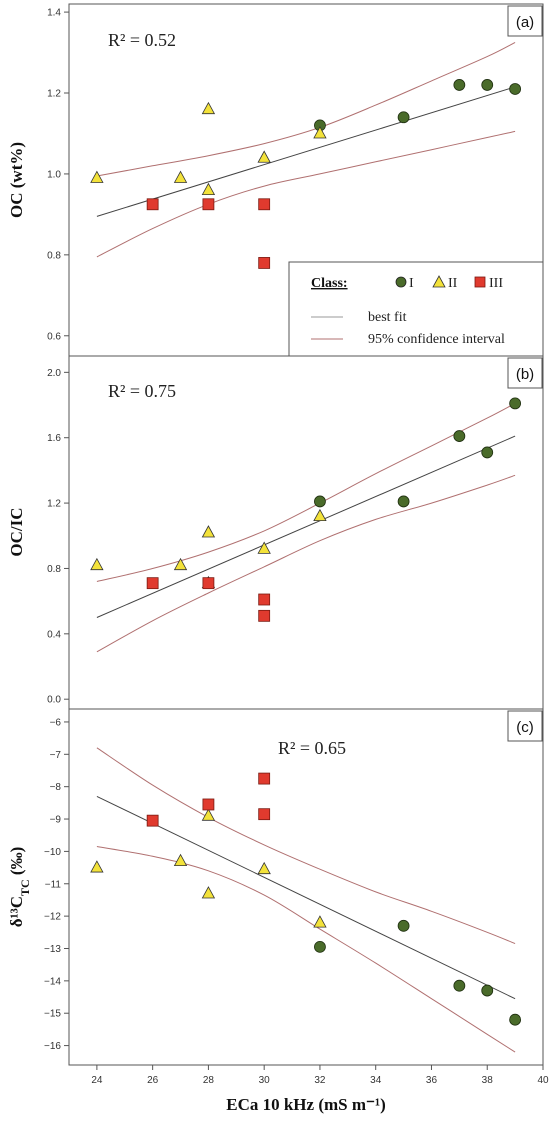  Describe the element at coordinates (53, 884) in the screenshot. I see `y-tick-label: −11` at that location.